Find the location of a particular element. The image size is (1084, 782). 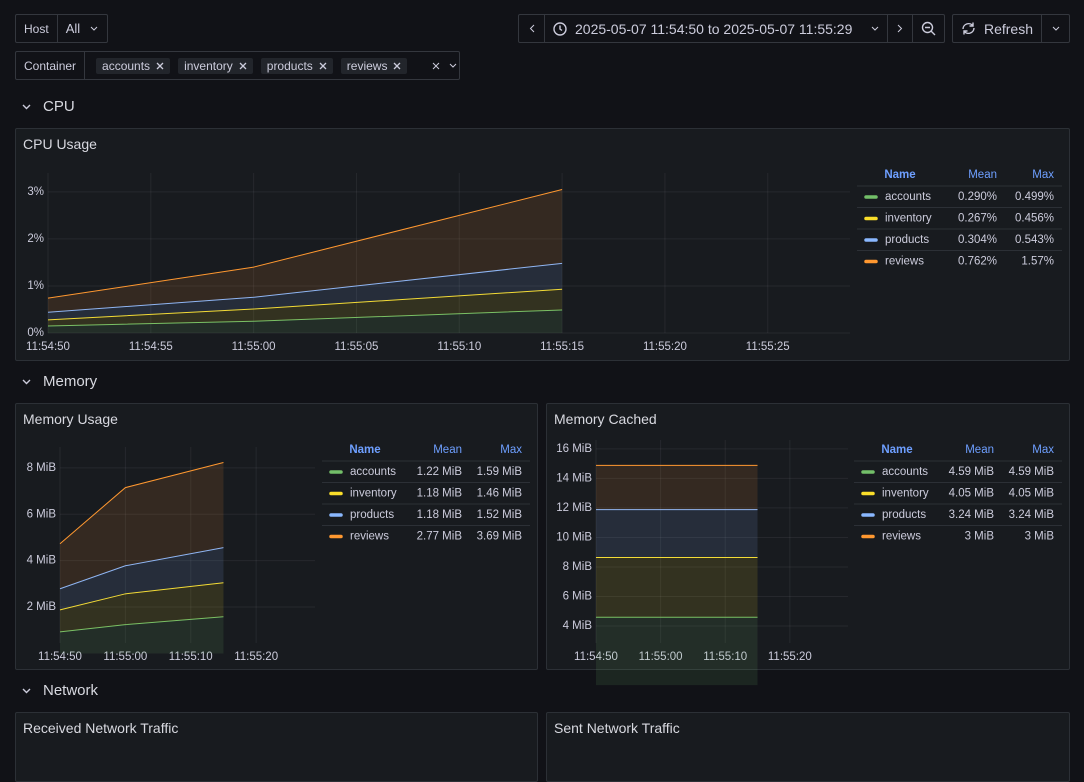

select-actions is located at coordinates (444, 65).